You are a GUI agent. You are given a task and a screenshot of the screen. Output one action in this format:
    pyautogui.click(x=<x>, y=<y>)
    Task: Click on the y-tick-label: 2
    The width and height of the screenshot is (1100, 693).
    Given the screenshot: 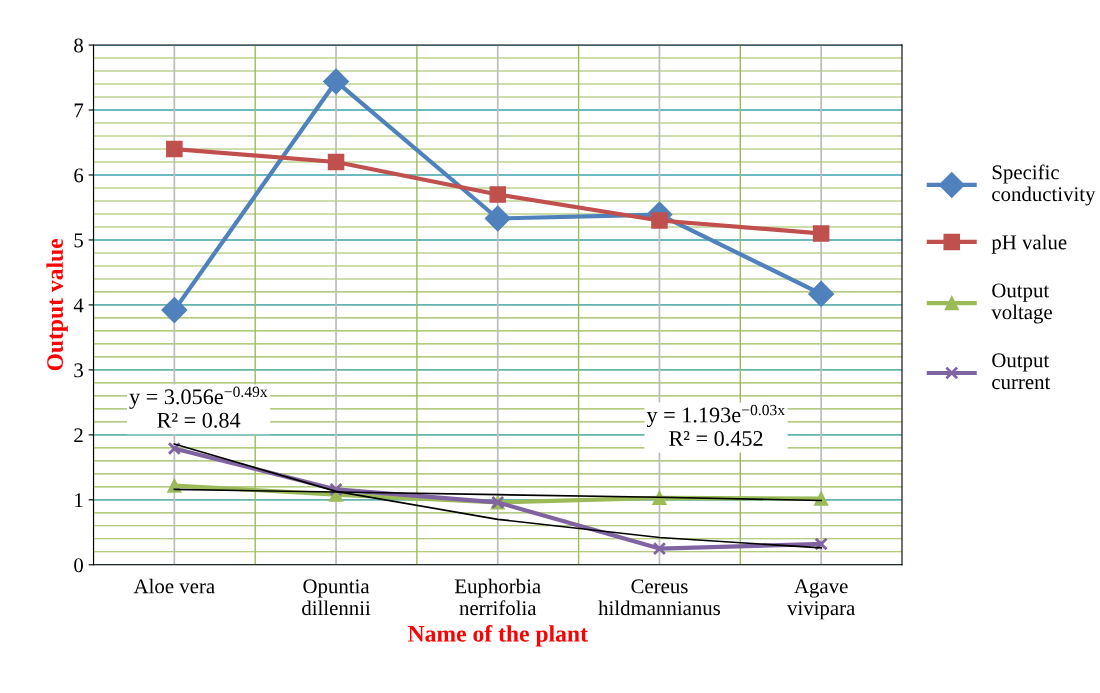 What is the action you would take?
    pyautogui.click(x=78, y=435)
    